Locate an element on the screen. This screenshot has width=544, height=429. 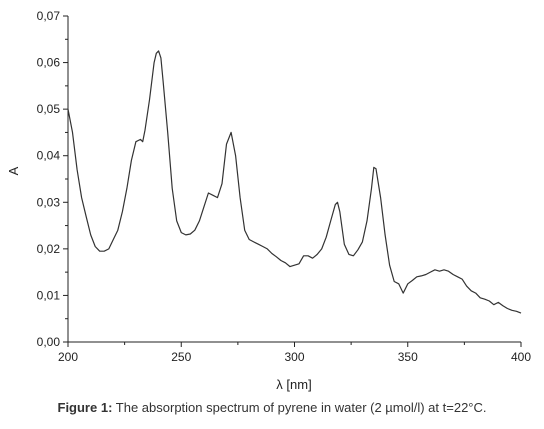
y-tick-label: 0,01 is located at coordinates (49, 295).